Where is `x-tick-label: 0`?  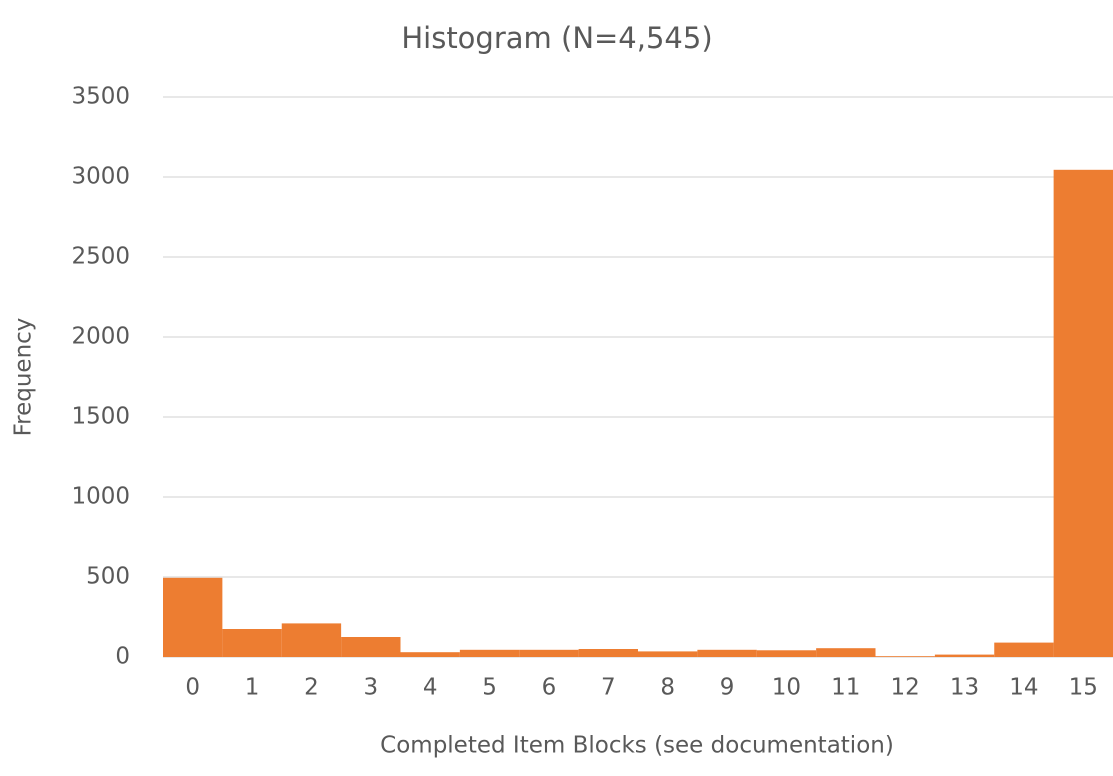 x-tick-label: 0 is located at coordinates (192, 688).